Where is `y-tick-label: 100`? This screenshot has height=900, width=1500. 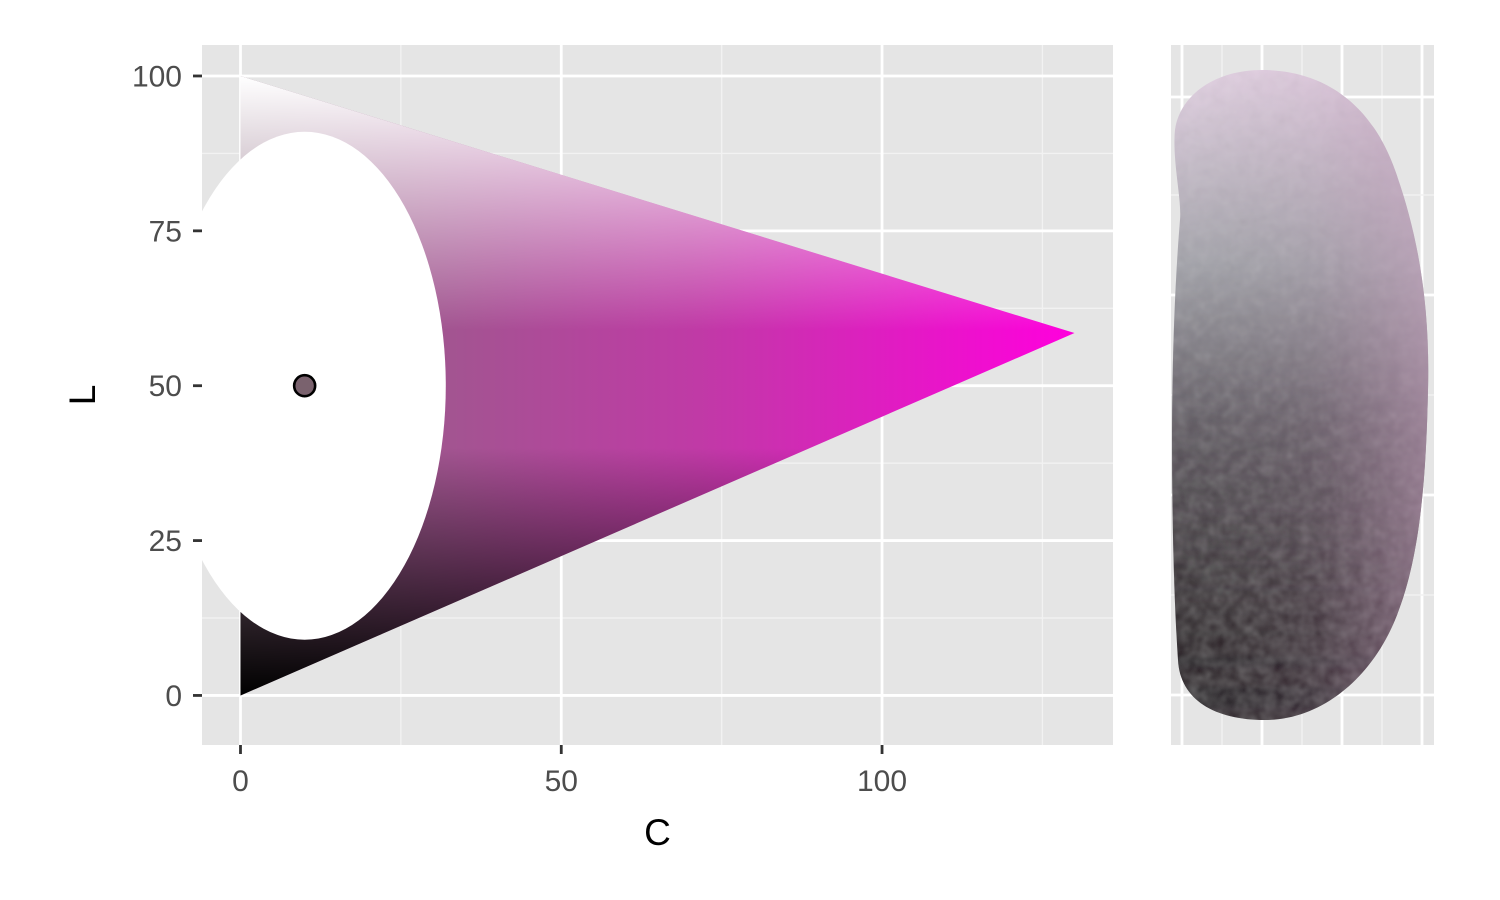 y-tick-label: 100 is located at coordinates (157, 76).